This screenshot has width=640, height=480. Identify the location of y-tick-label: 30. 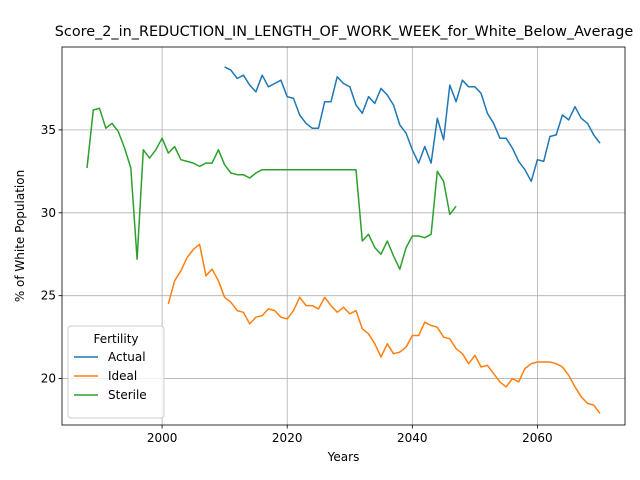
(48, 213).